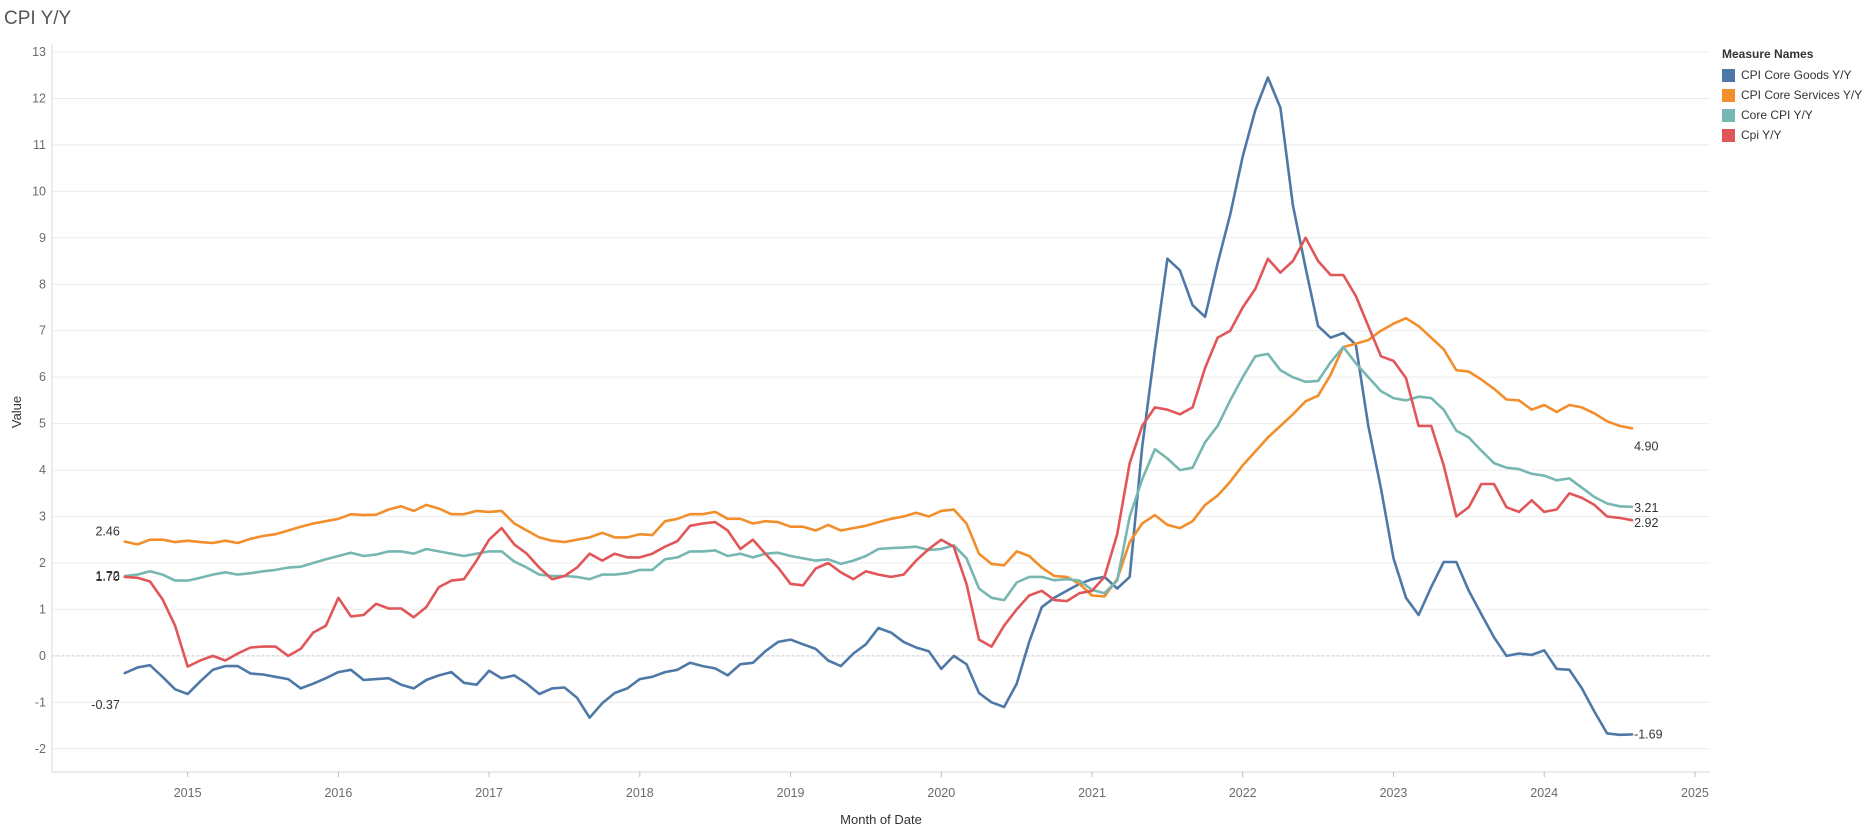  Describe the element at coordinates (1768, 54) in the screenshot. I see `legend-title: Measure Names` at that location.